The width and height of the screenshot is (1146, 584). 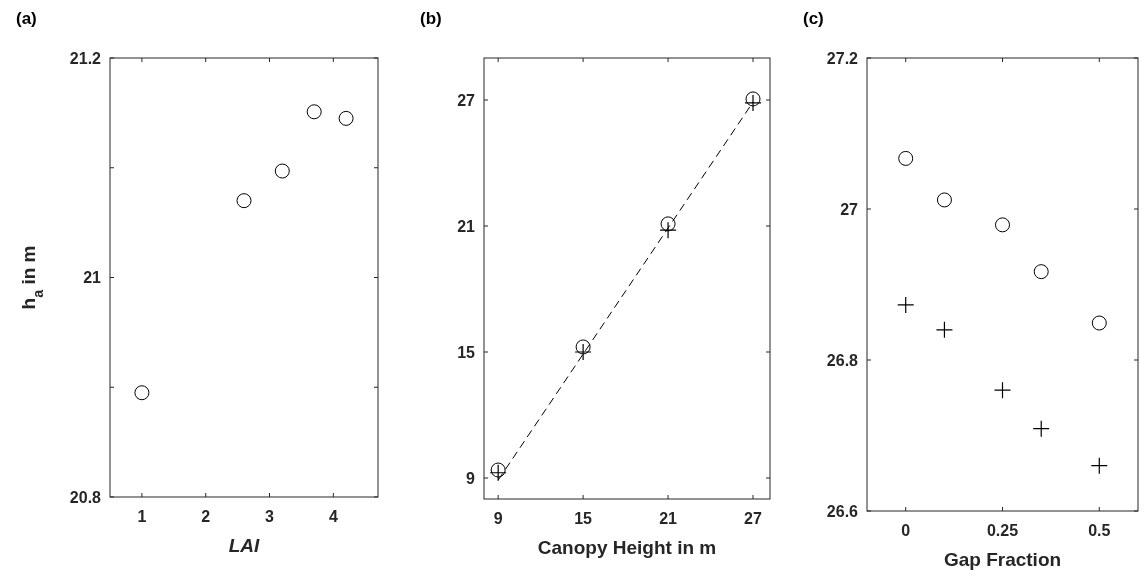 I want to click on y-tick-label: 21.2, so click(x=85, y=58).